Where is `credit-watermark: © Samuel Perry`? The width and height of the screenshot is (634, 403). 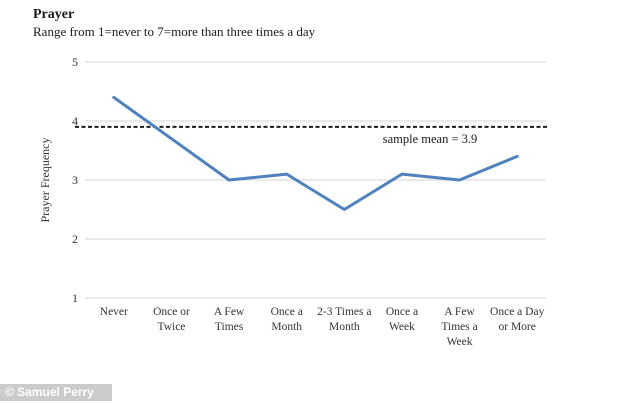
credit-watermark: © Samuel Perry is located at coordinates (56, 392).